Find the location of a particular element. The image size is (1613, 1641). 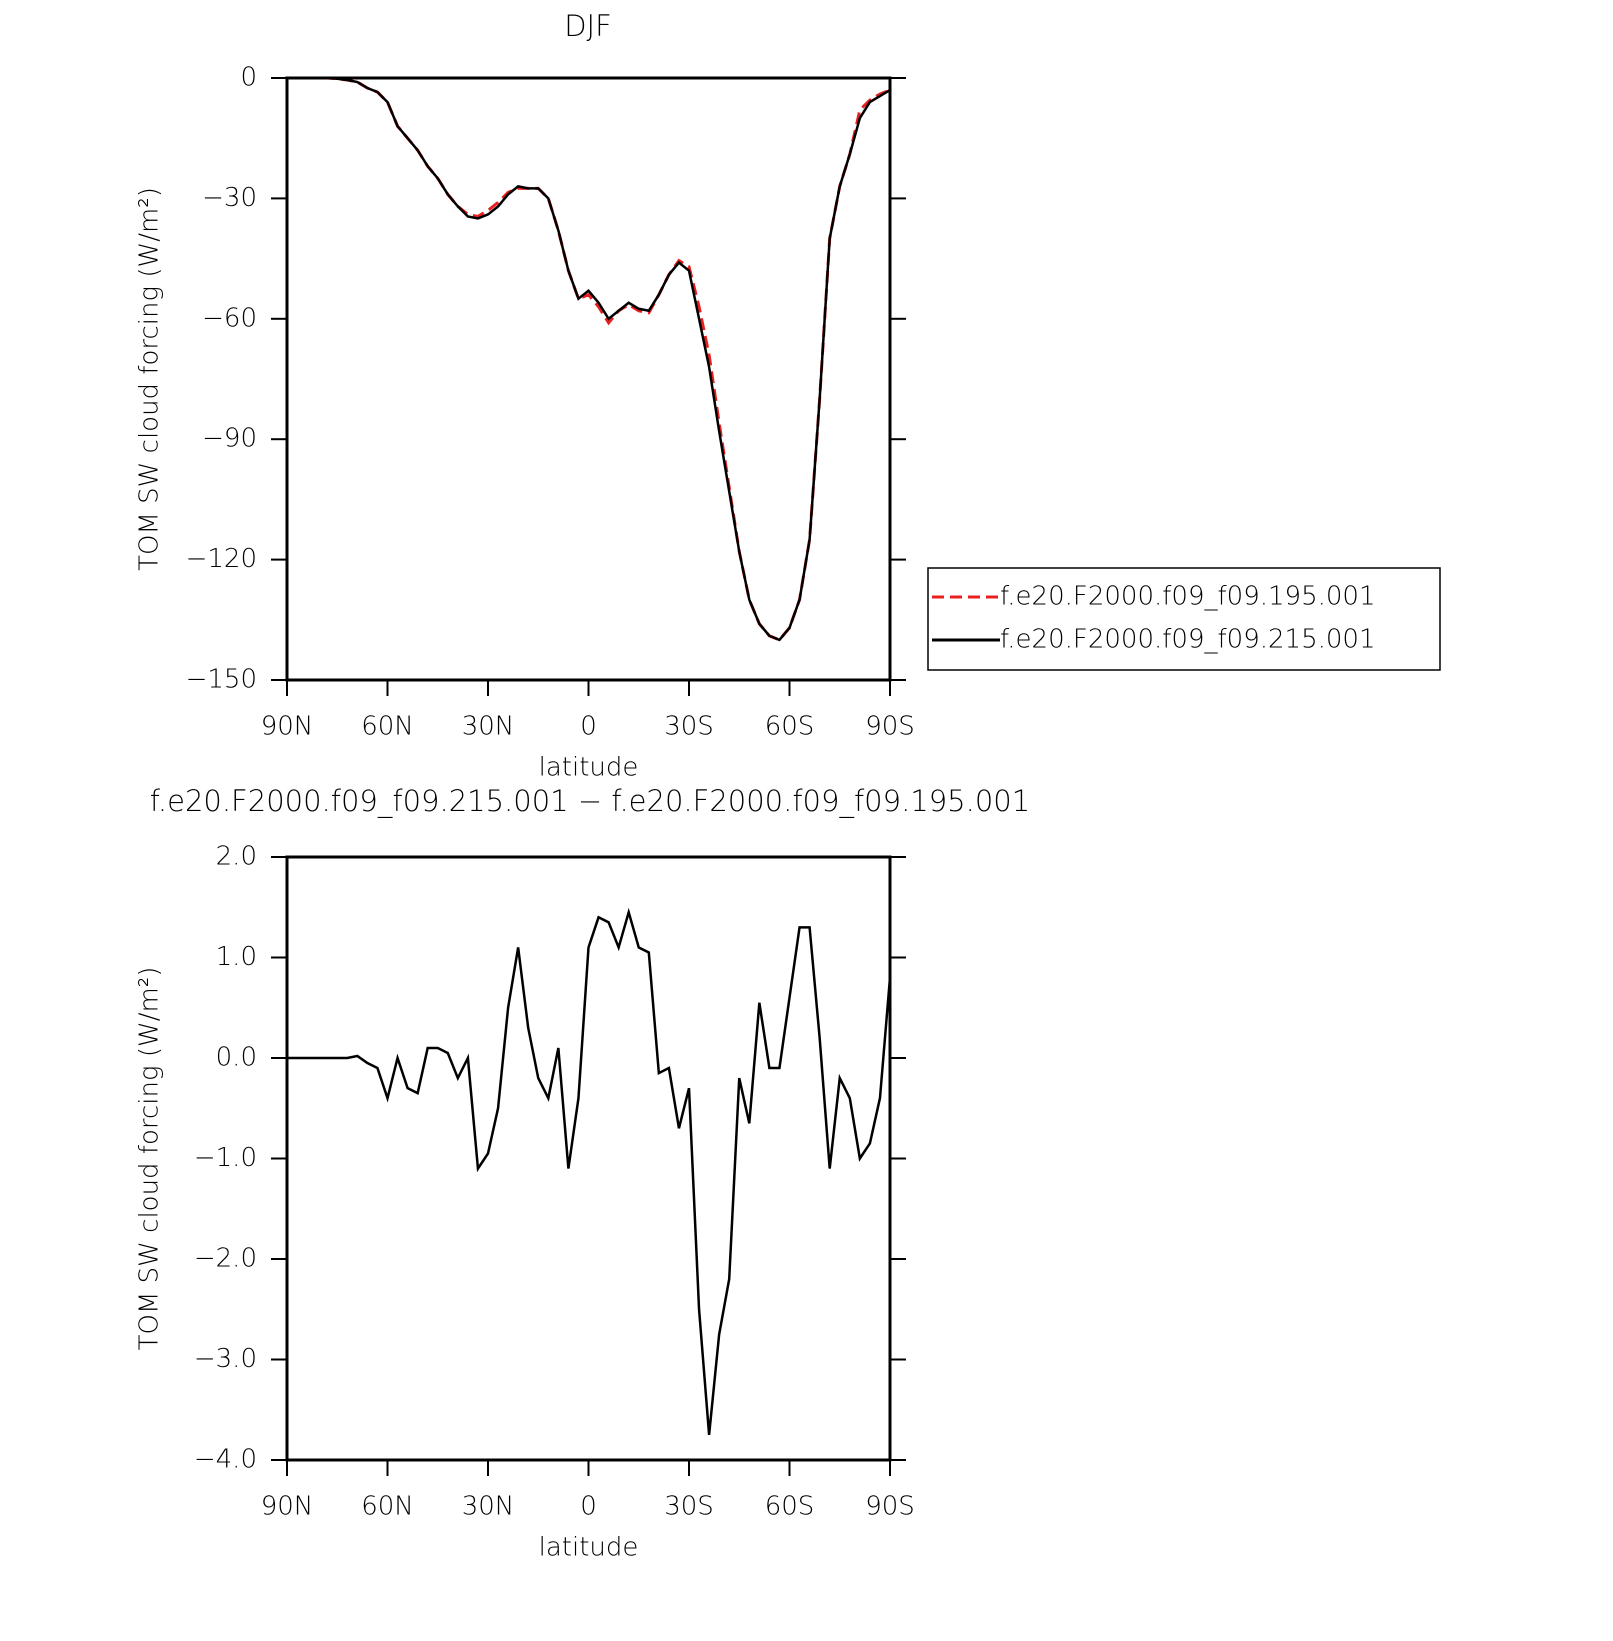

y-tick-label: 2.0 is located at coordinates (236, 857).